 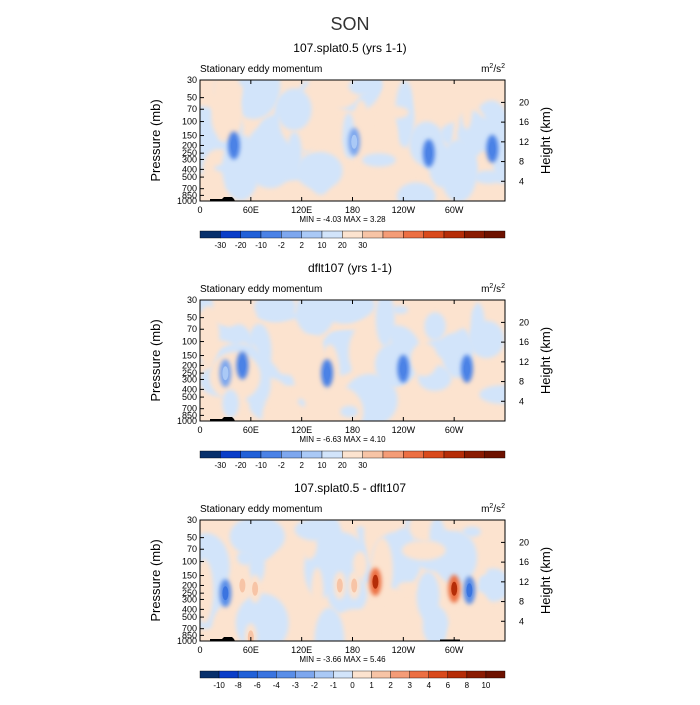 I want to click on contour-field, so click(x=352, y=140).